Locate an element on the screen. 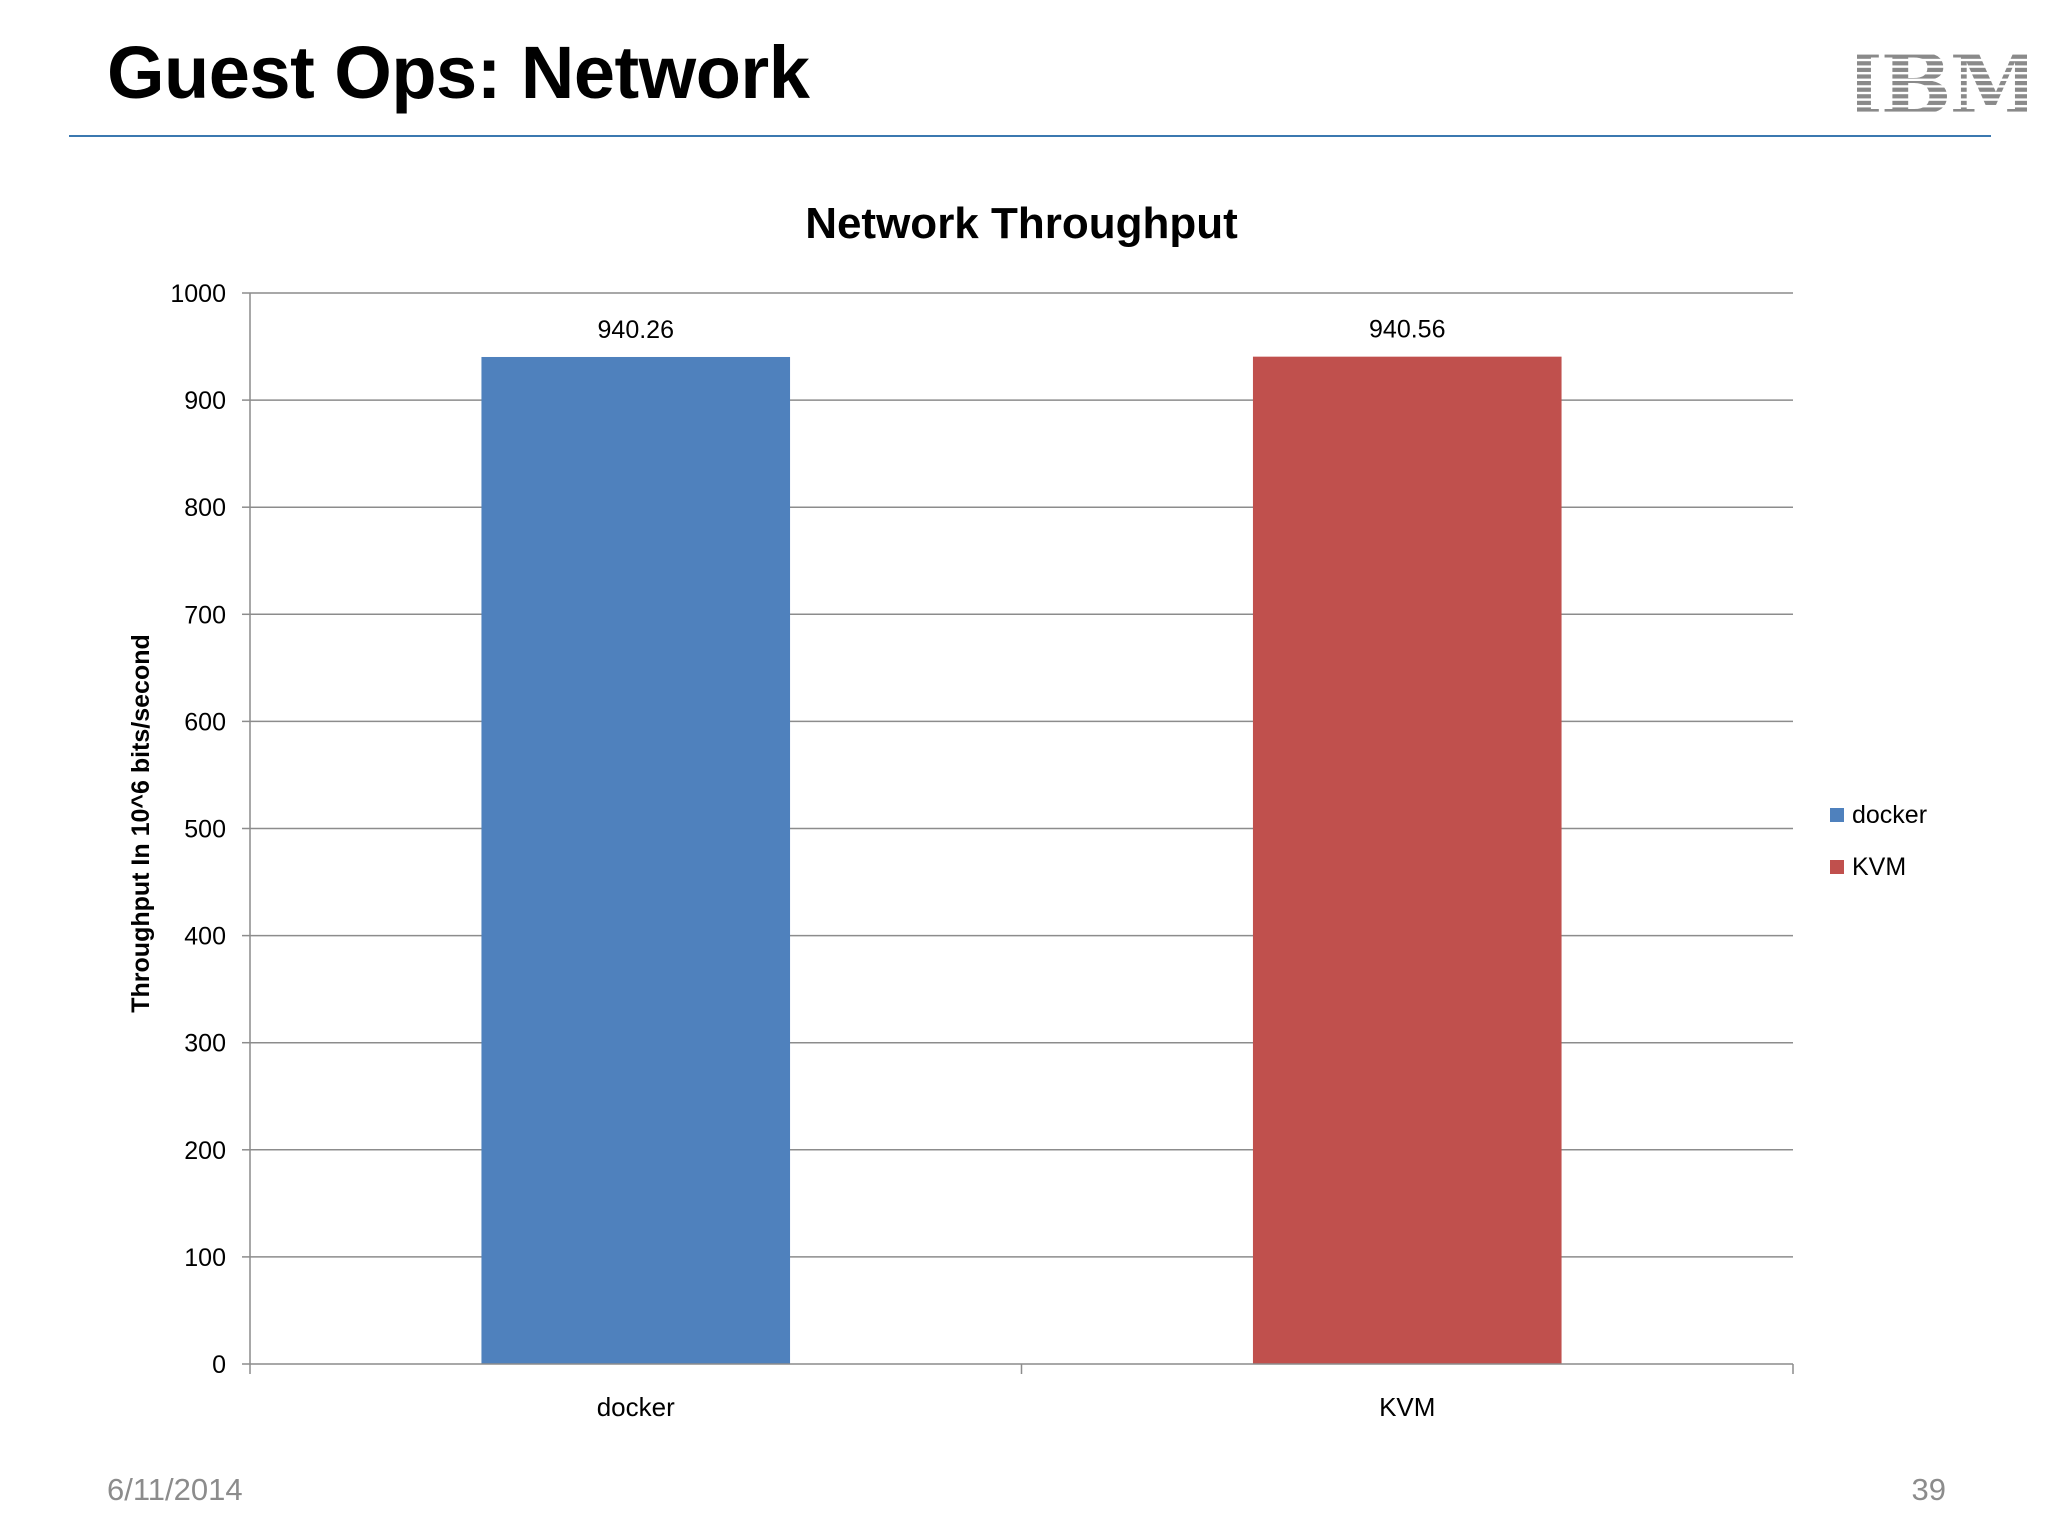 This screenshot has height=1536, width=2048. bar-docker is located at coordinates (636, 860).